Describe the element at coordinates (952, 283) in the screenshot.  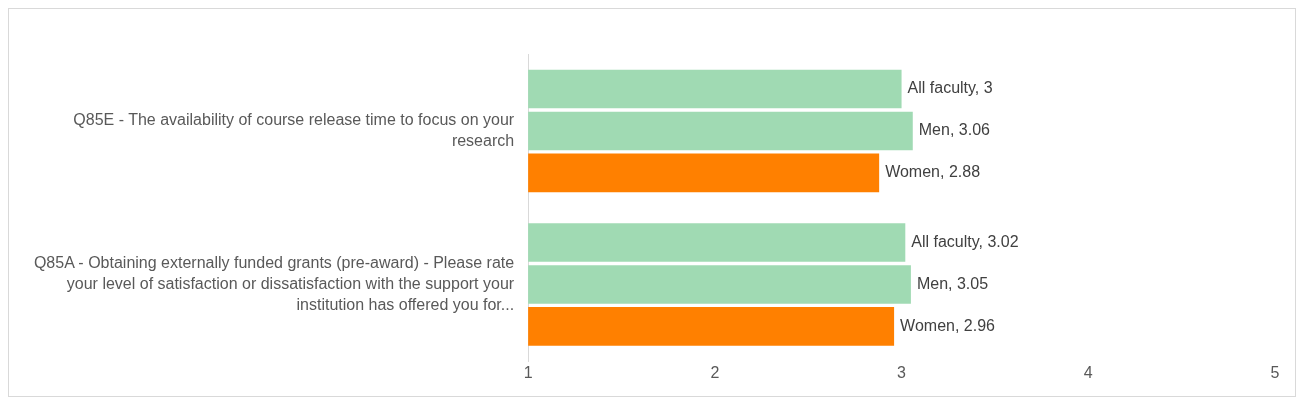
I see `data-label: Men, 3.05` at that location.